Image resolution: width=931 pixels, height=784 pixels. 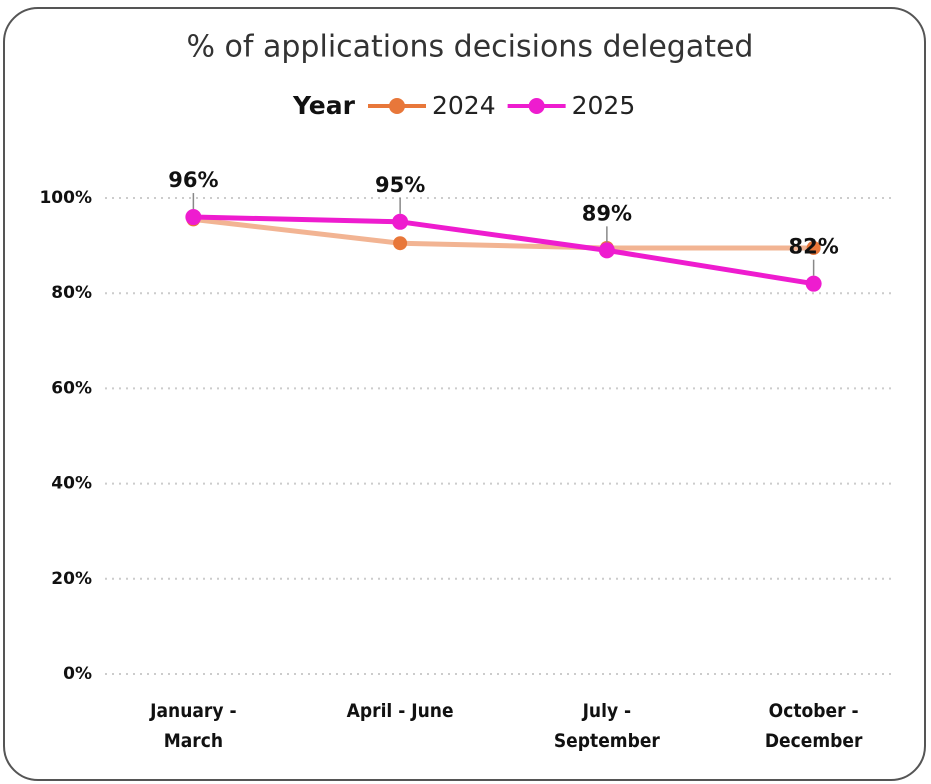 I want to click on chart-title: % of applications decisions delegated, so click(x=470, y=47).